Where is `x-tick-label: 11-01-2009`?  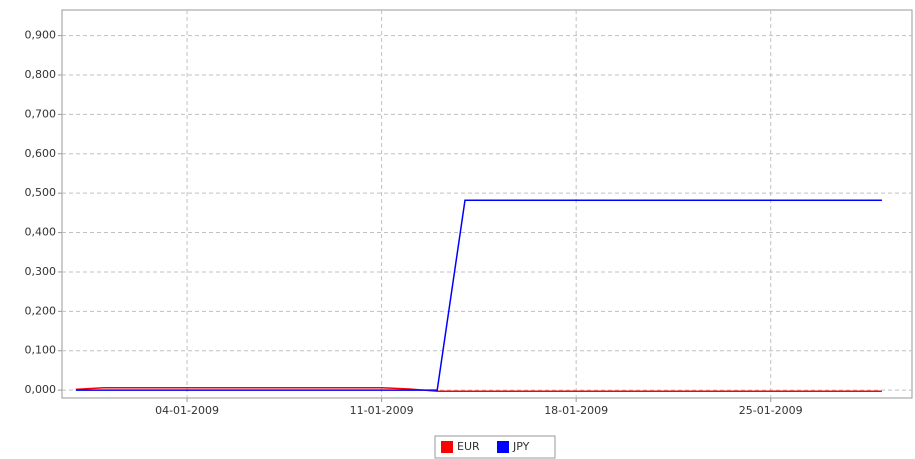
x-tick-label: 11-01-2009 is located at coordinates (382, 410).